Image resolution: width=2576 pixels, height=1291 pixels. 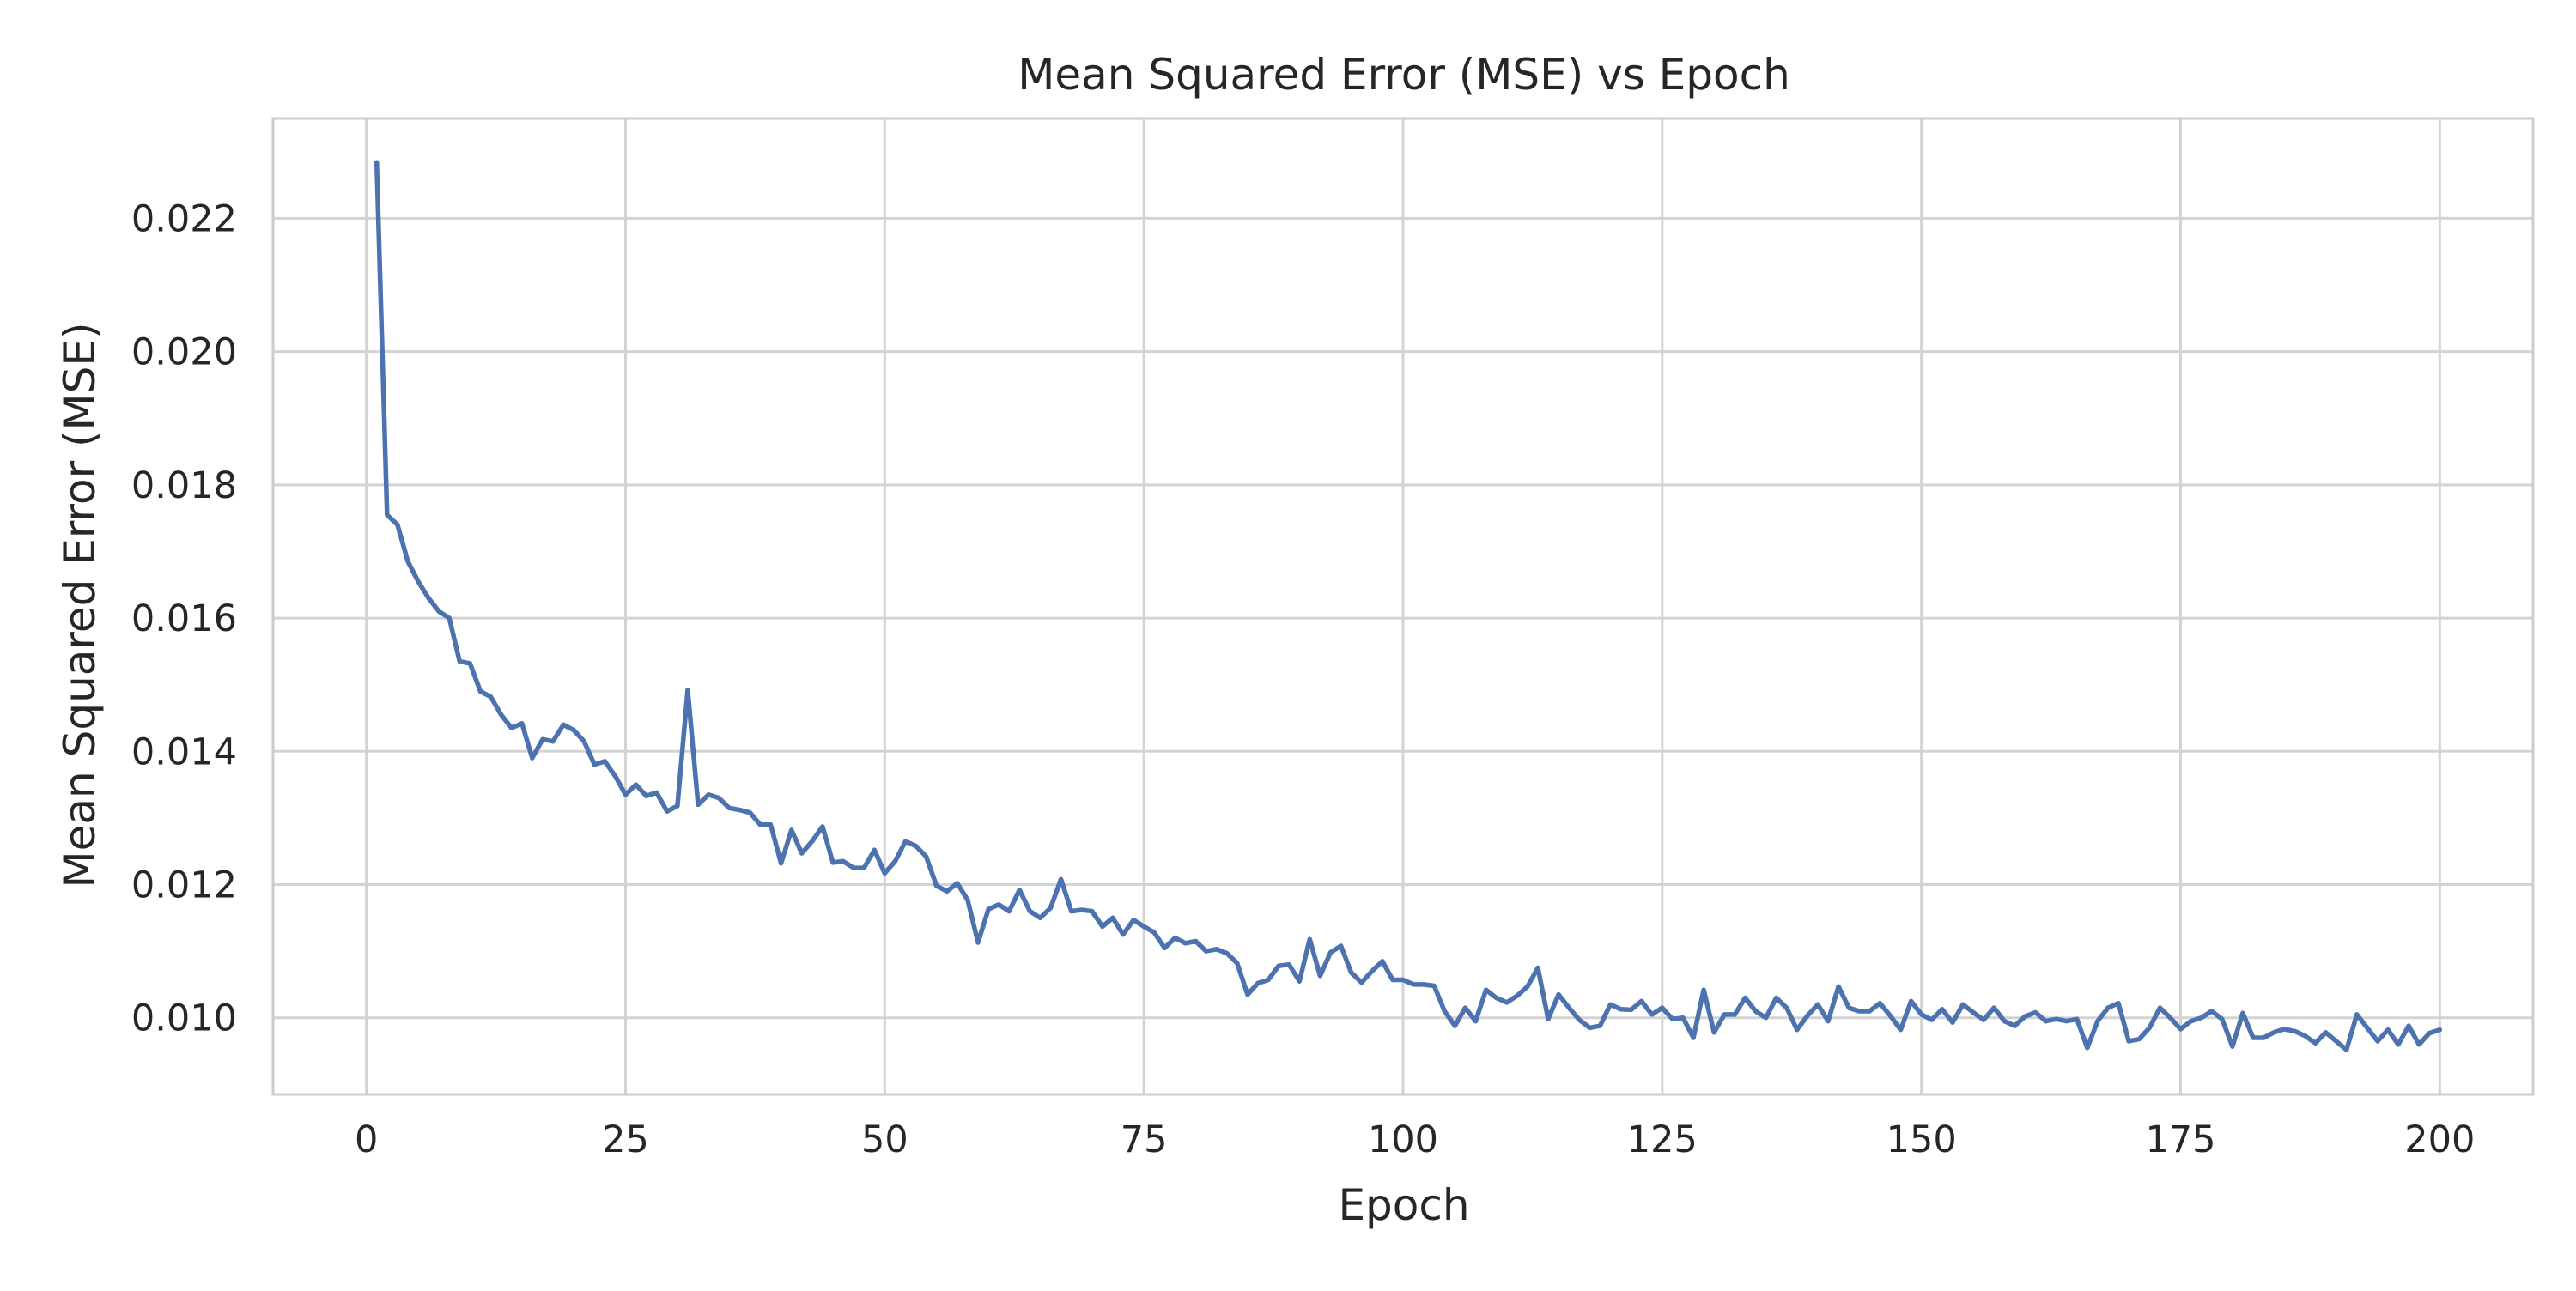 I want to click on y-axis-label: Mean Squared Error (MSE), so click(x=80, y=605).